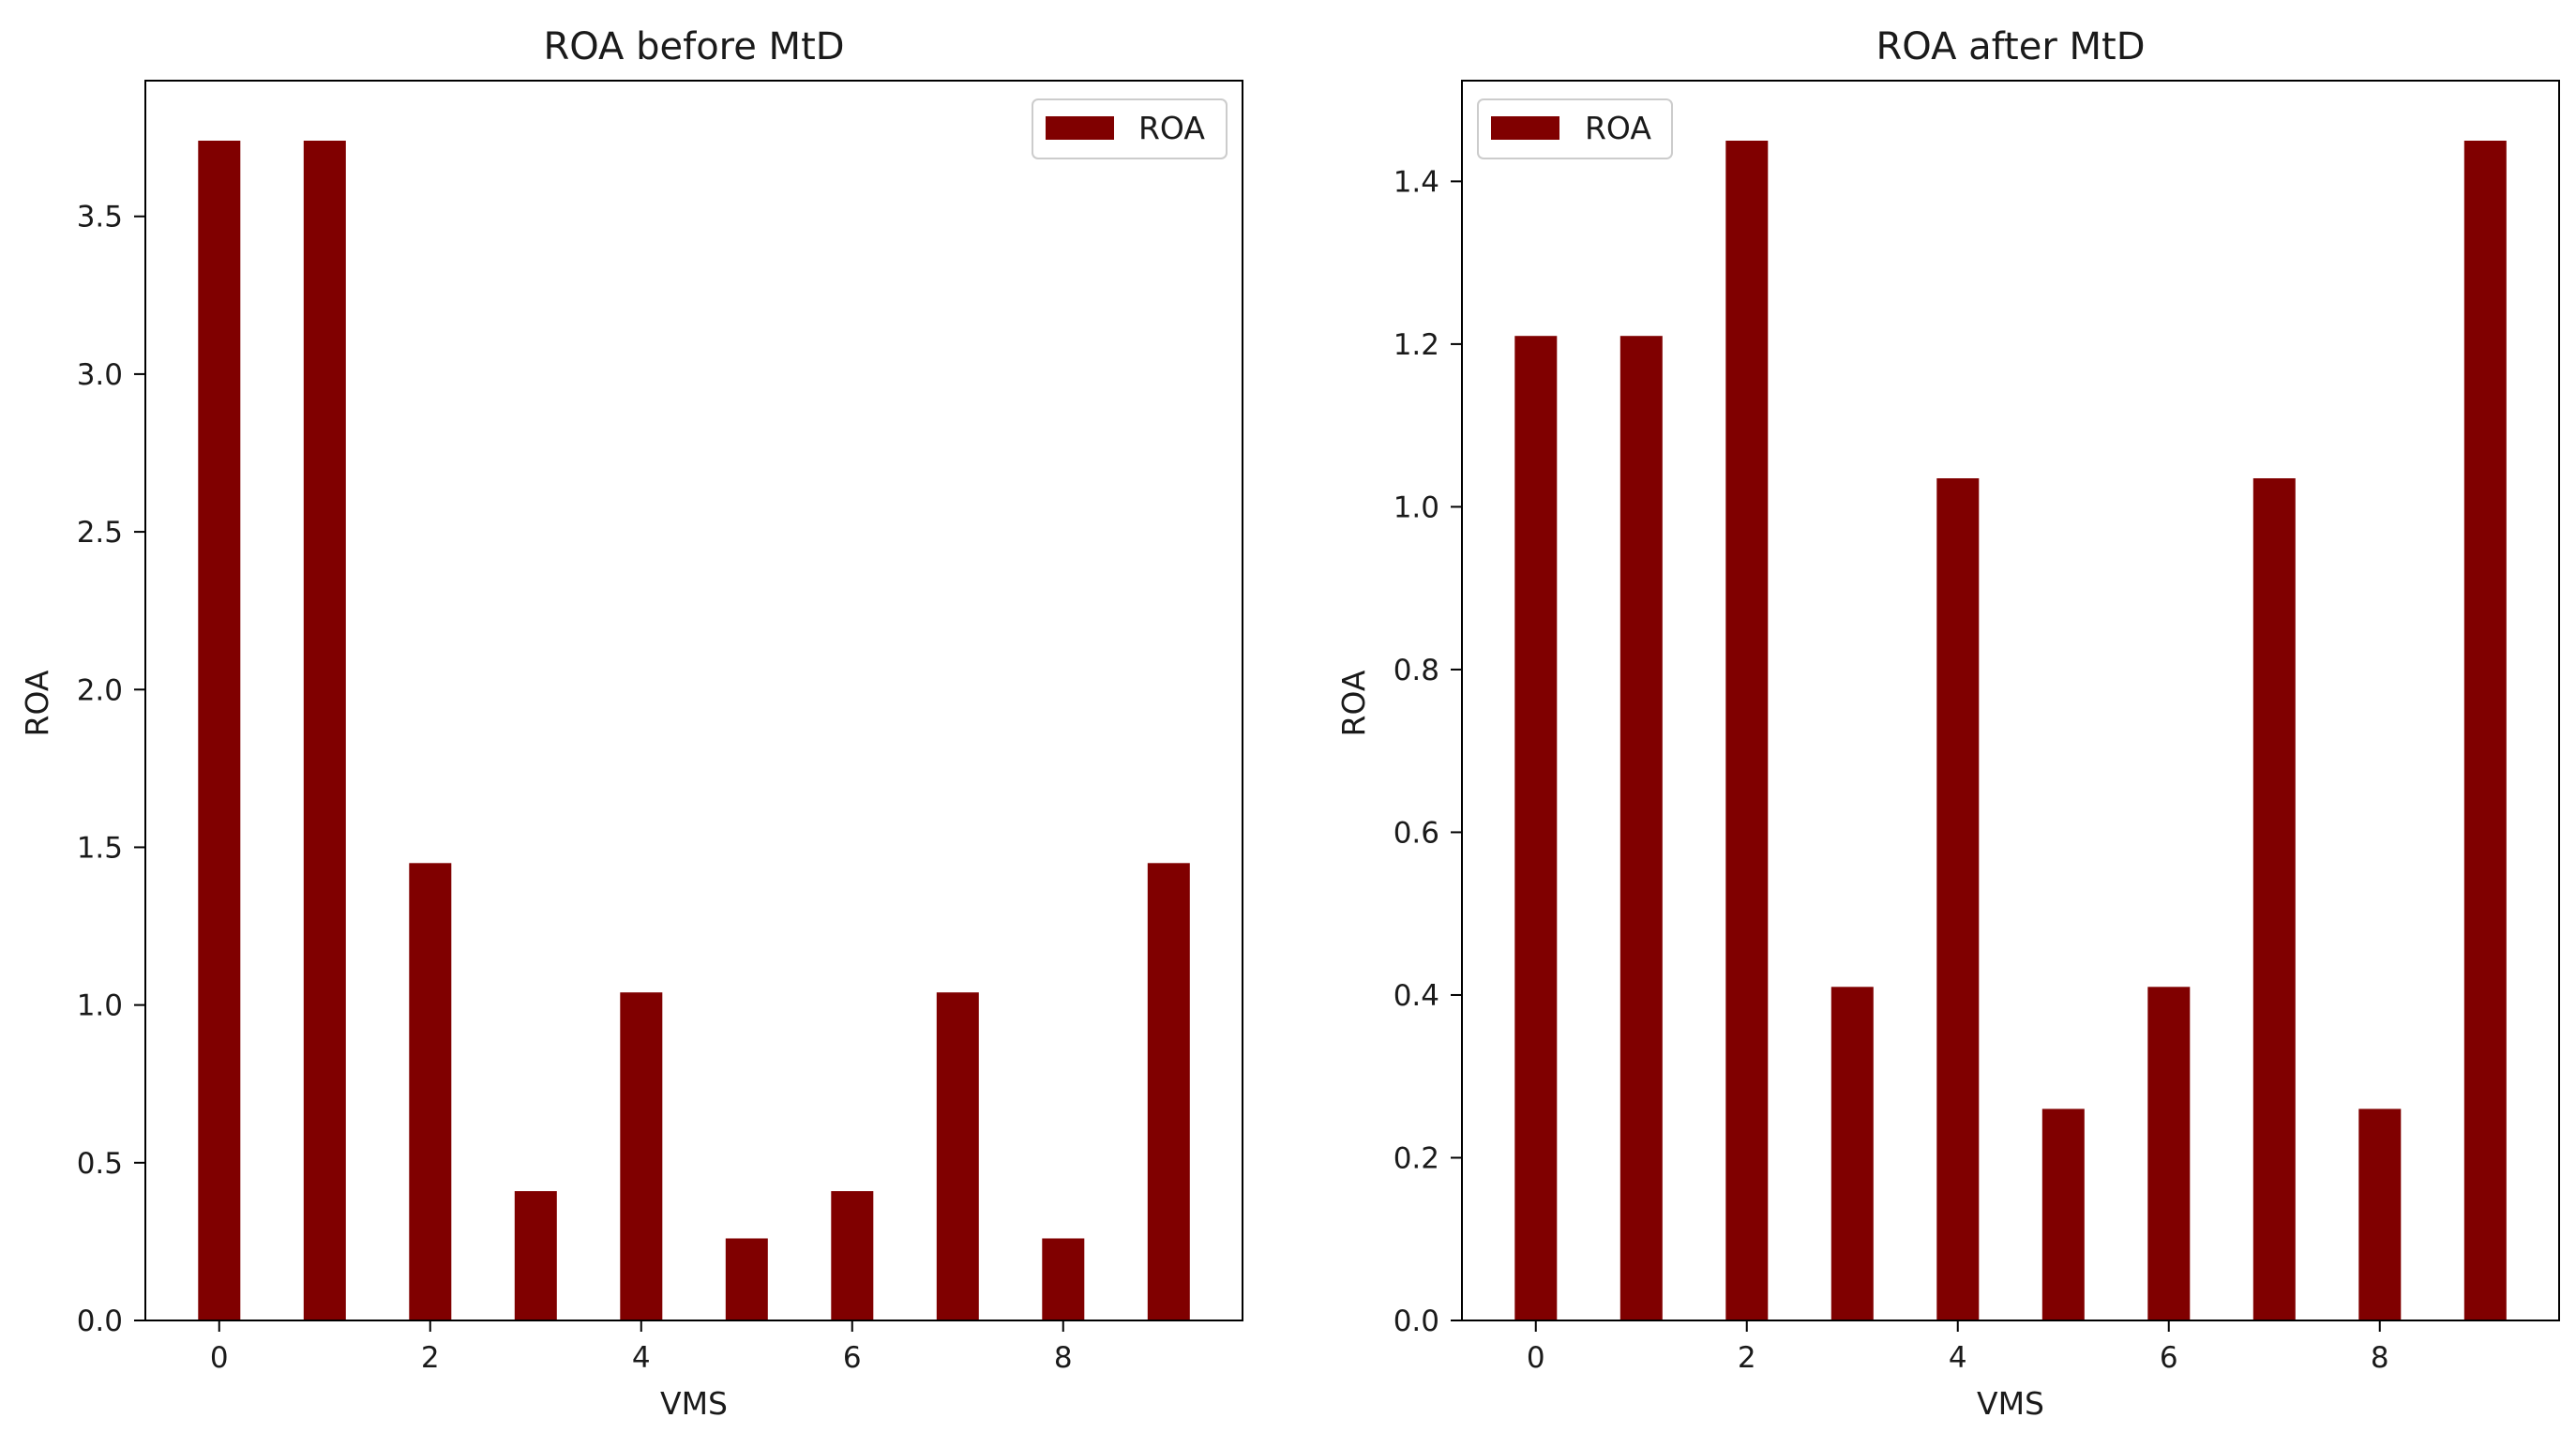  I want to click on y-tick-label: 3.5, so click(100, 217).